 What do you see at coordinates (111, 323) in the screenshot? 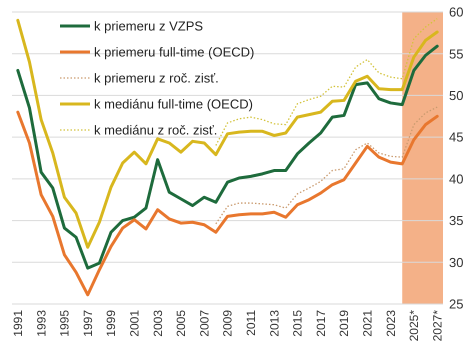
I see `x-tick-label: 1999` at bounding box center [111, 323].